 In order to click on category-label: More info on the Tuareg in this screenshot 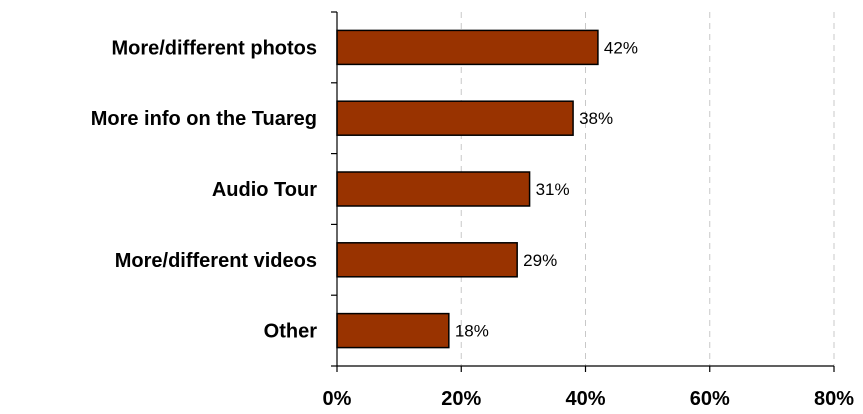, I will do `click(204, 119)`.